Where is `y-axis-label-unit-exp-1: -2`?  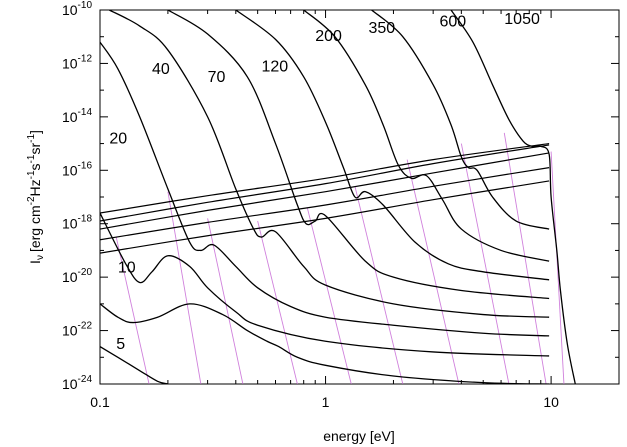
y-axis-label-unit-exp-1: -2 is located at coordinates (31, 200).